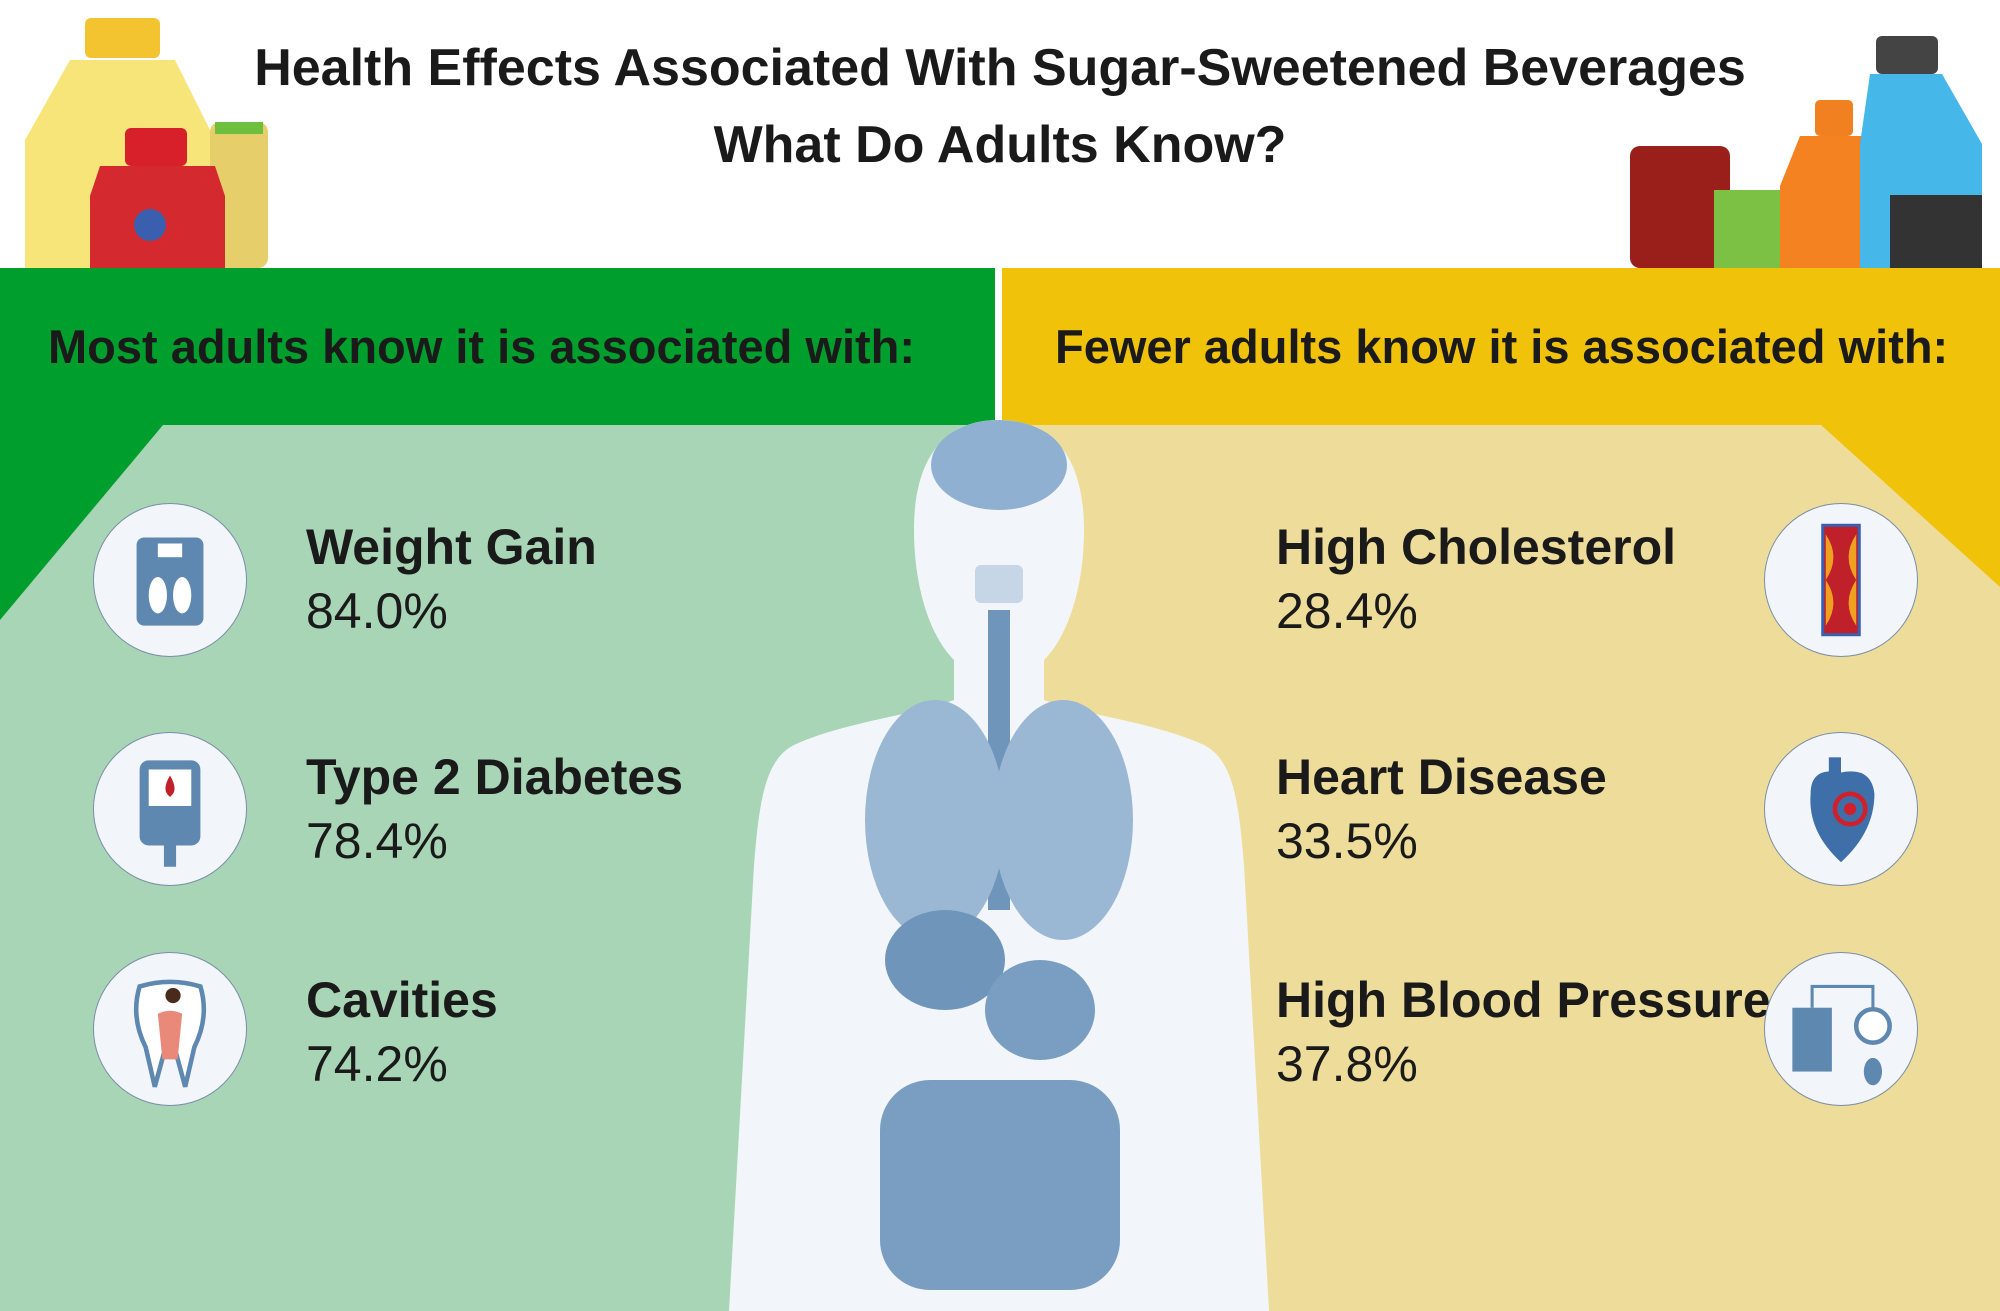 This screenshot has width=2000, height=1311. Describe the element at coordinates (1441, 777) in the screenshot. I see `condition-label: Heart Disease` at that location.